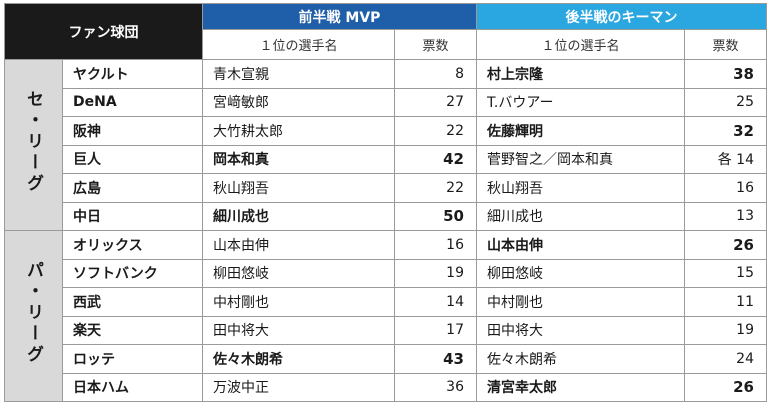 The width and height of the screenshot is (769, 405). Describe the element at coordinates (580, 302) in the screenshot. I see `key-player-name: 中村剛也` at that location.